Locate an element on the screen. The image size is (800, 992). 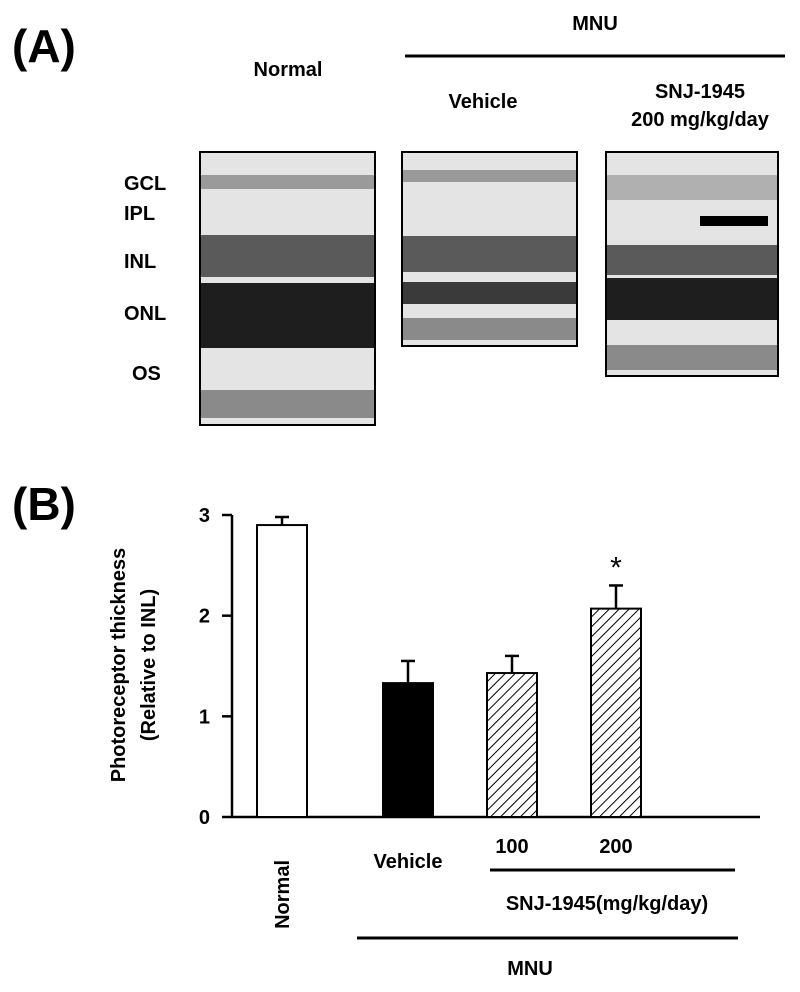
y-tick-label: 2 is located at coordinates (204, 617).